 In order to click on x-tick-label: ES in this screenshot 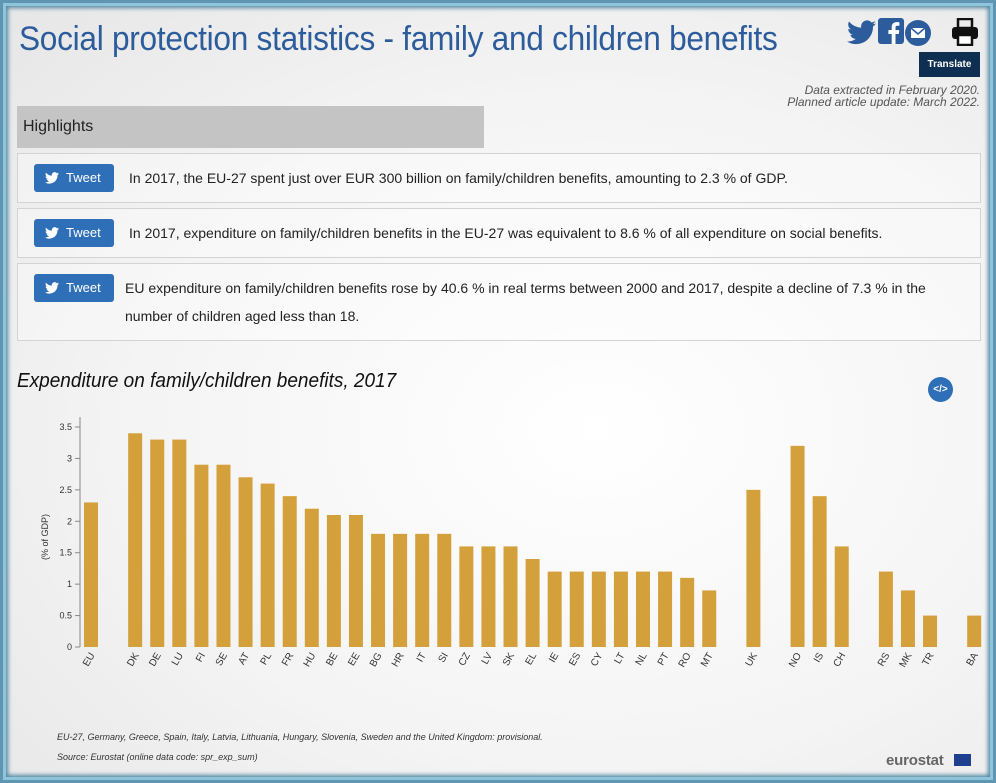, I will do `click(575, 659)`.